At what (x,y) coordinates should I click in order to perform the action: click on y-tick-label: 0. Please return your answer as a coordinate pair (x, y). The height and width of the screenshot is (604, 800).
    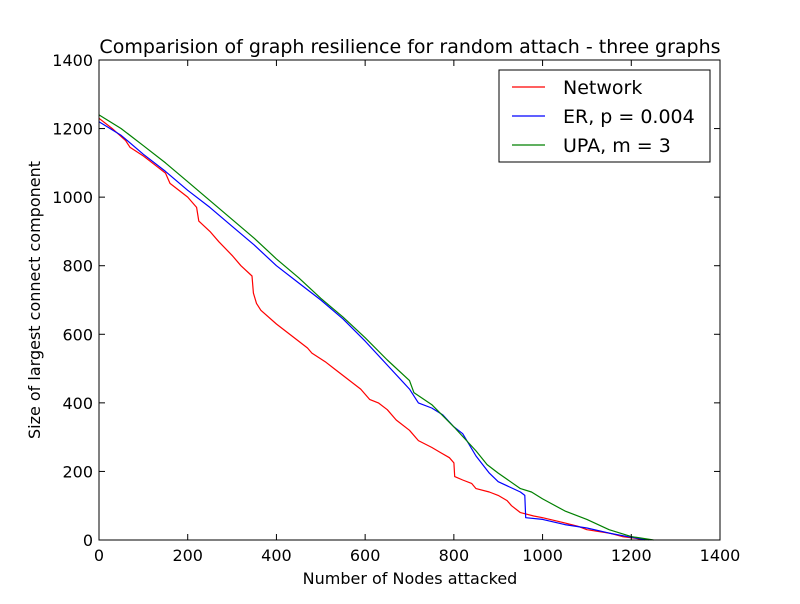
    Looking at the image, I should click on (88, 540).